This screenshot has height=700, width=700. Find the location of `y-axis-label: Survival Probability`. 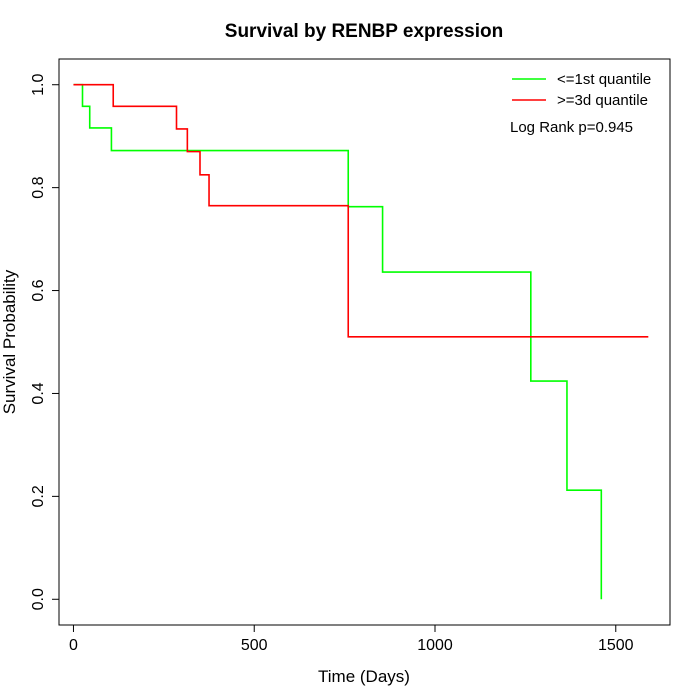

y-axis-label: Survival Probability is located at coordinates (9, 341).